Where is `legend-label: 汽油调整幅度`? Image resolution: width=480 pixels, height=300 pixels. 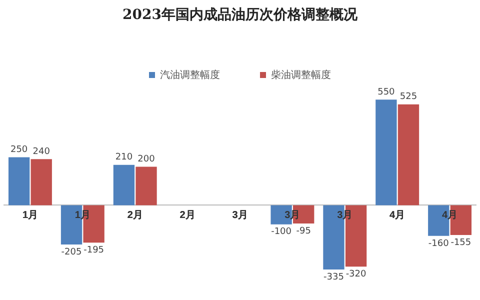 legend-label: 汽油调整幅度 is located at coordinates (190, 74).